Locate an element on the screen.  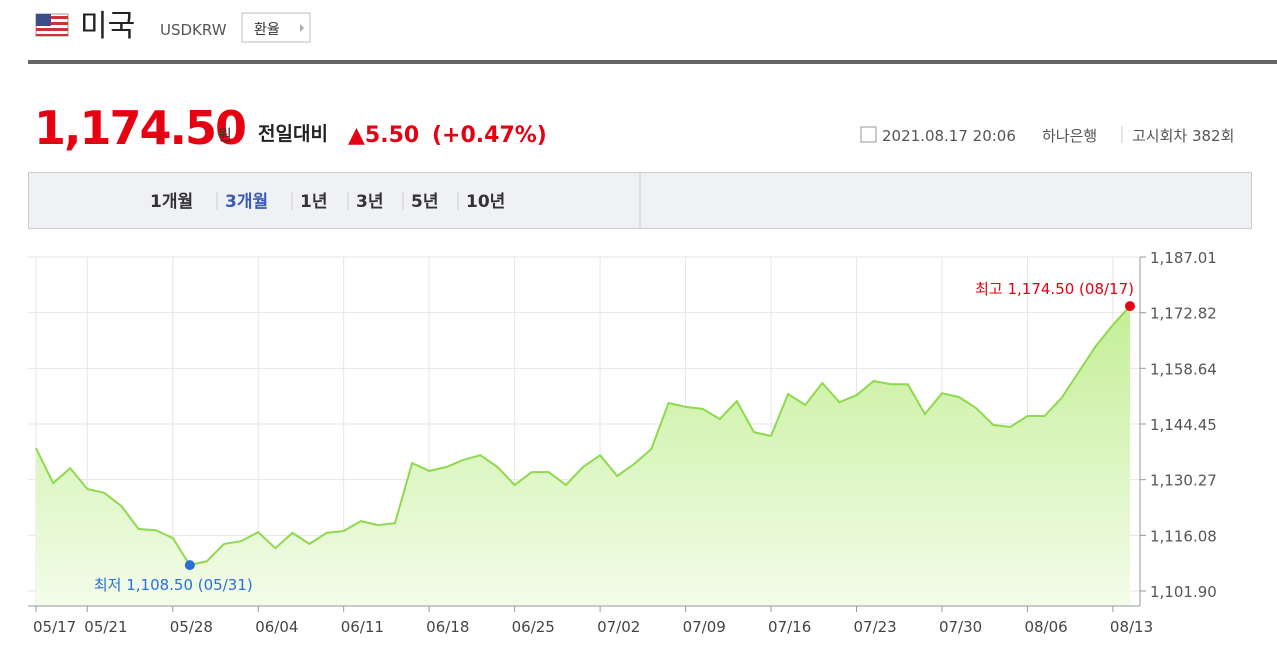
rate-button-label: 환율 is located at coordinates (267, 30).